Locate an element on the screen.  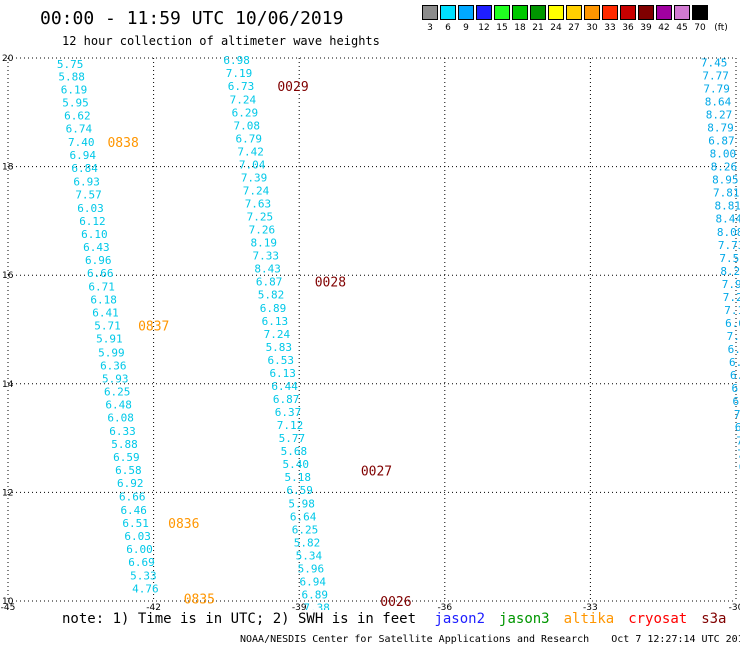
wave-height-value: 8.08 is located at coordinates (728, 232).